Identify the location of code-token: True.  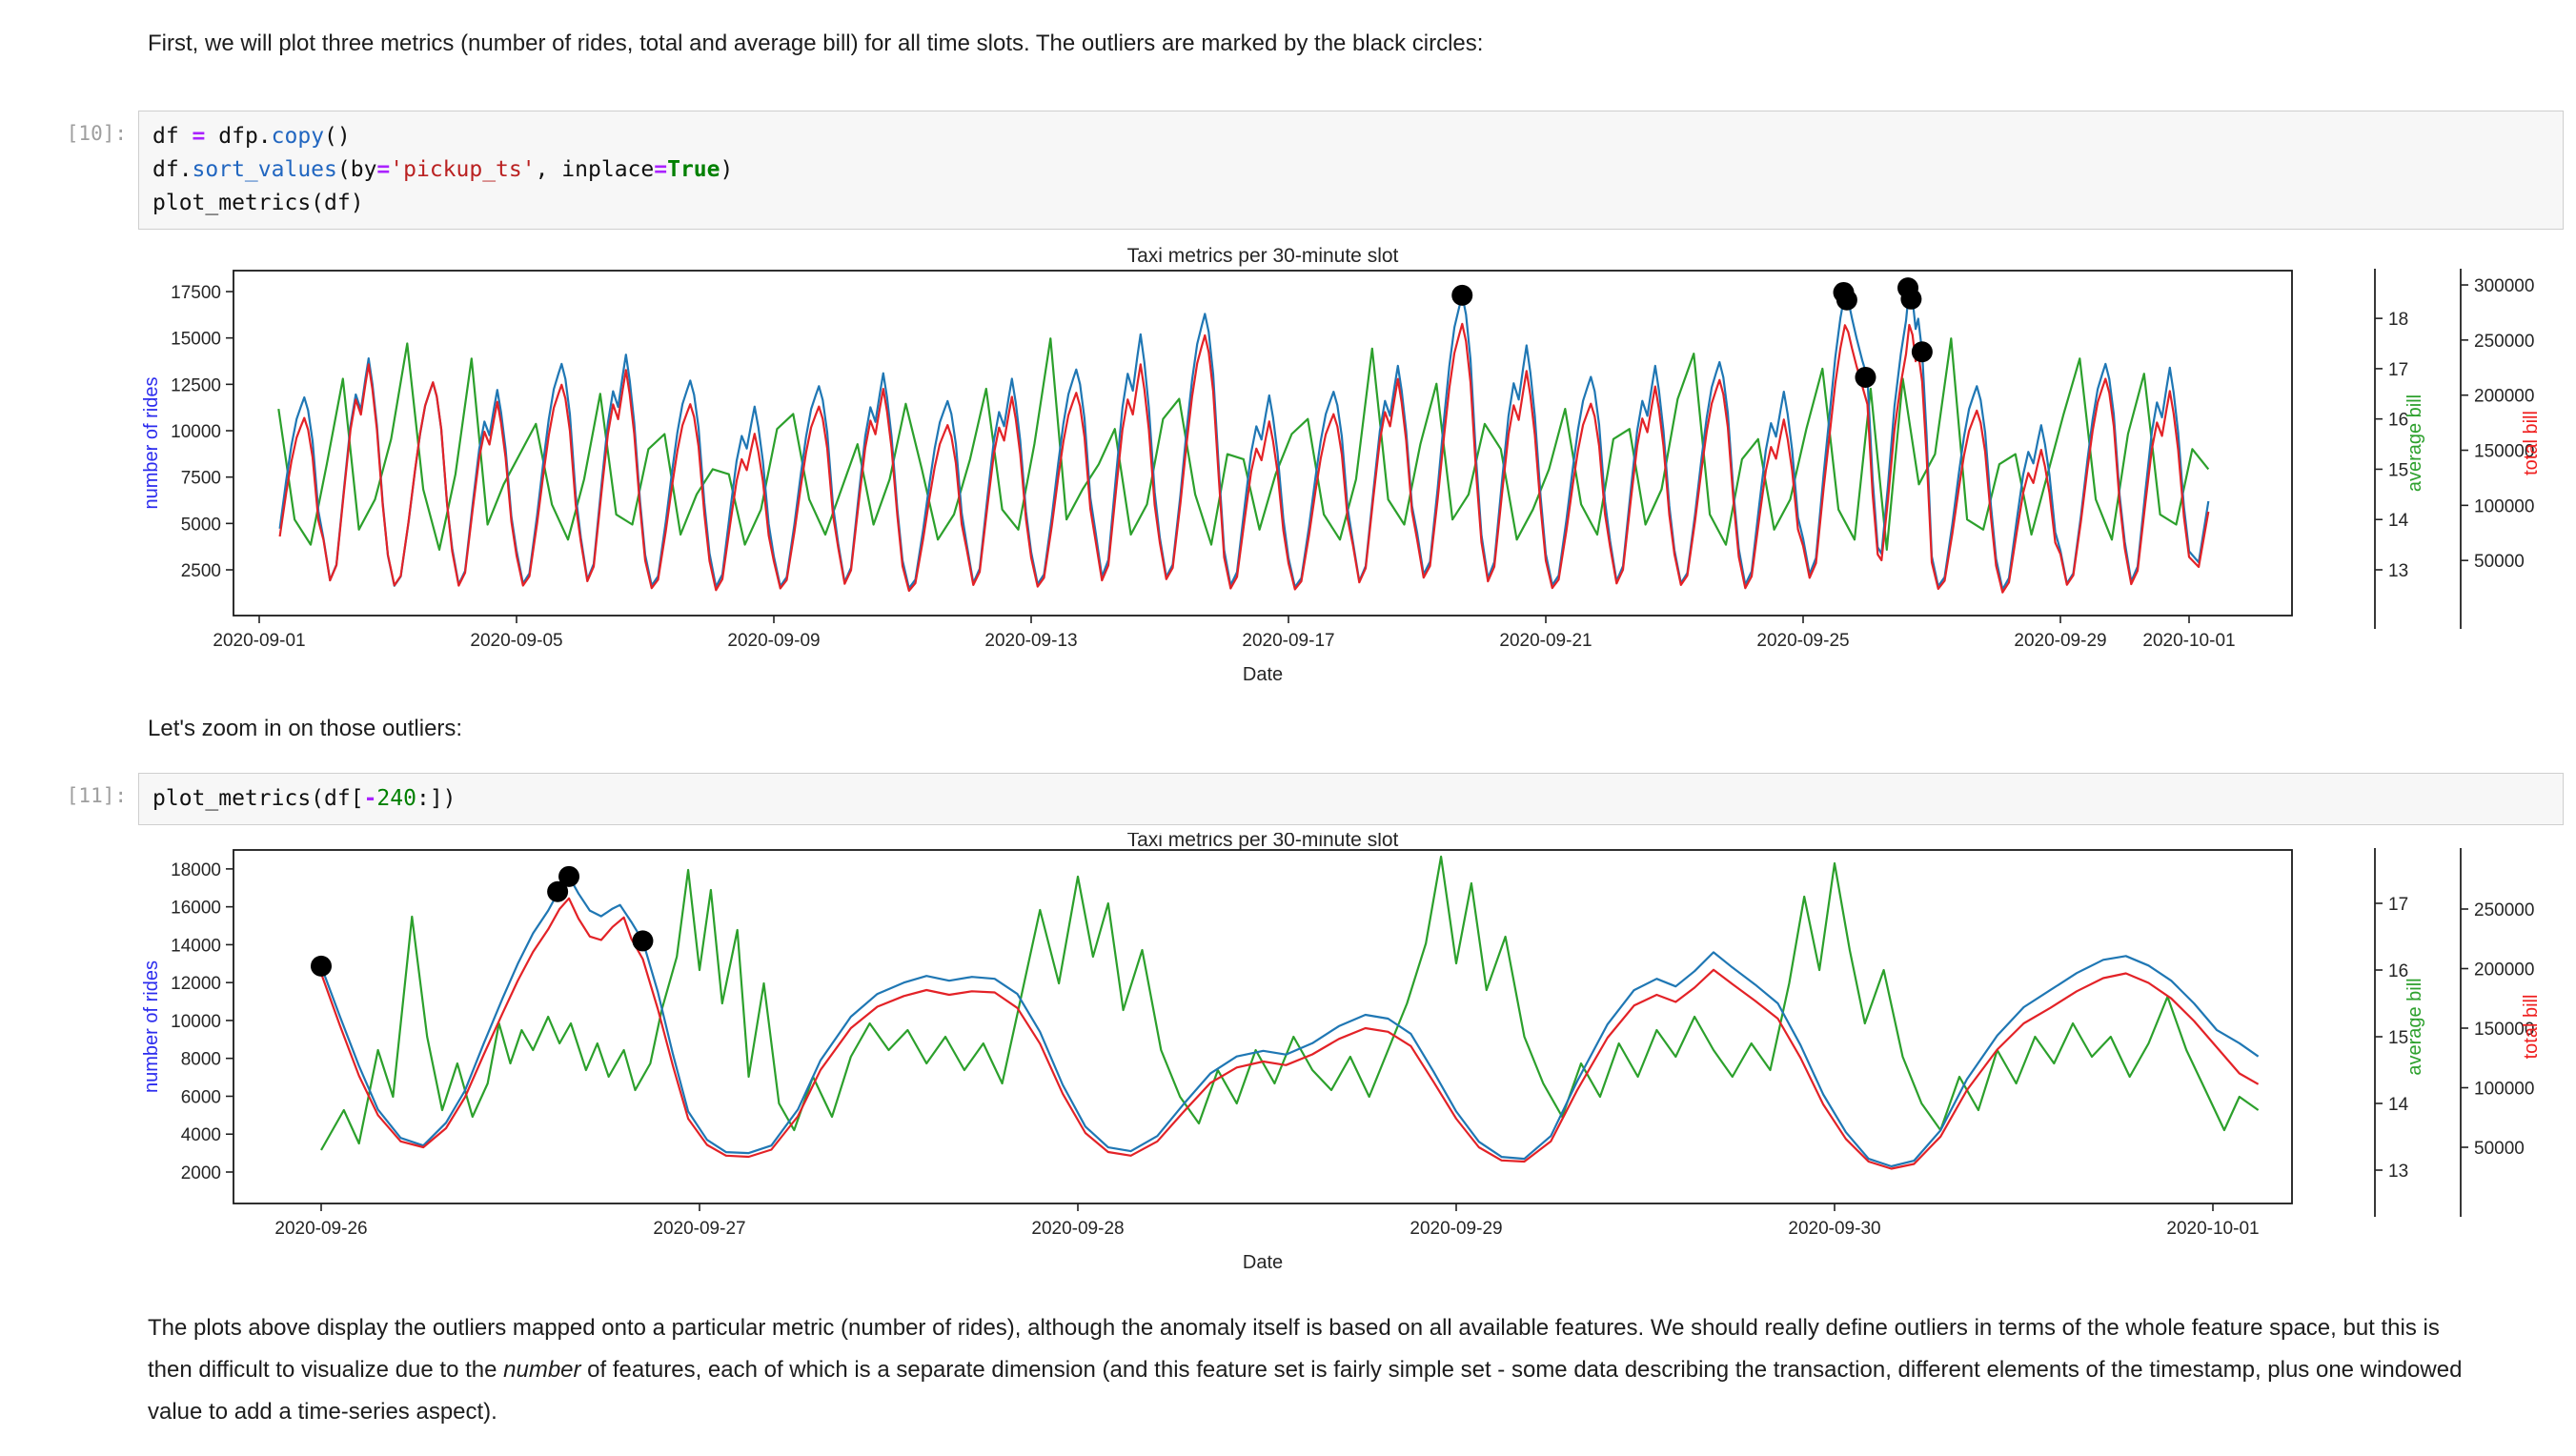
(693, 169).